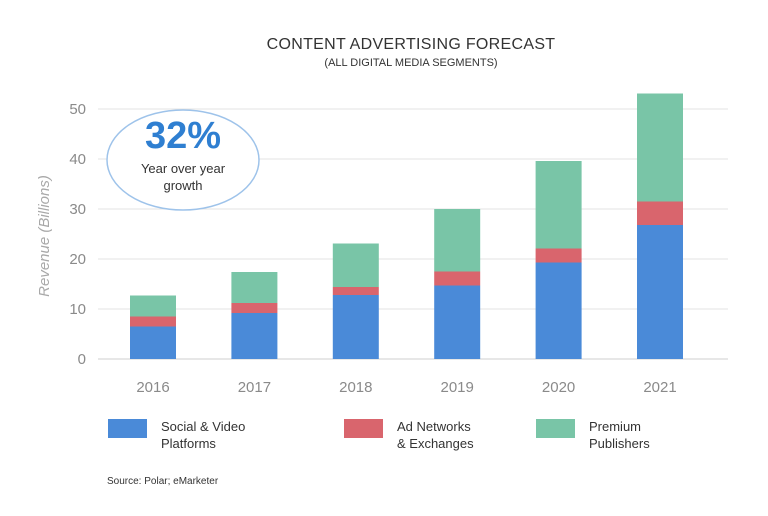 Image resolution: width=768 pixels, height=516 pixels. Describe the element at coordinates (163, 481) in the screenshot. I see `source-note: Source: Polar; eMarketer` at that location.